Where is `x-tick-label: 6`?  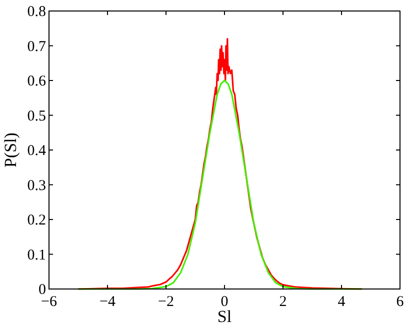
x-tick-label: 6 is located at coordinates (400, 302).